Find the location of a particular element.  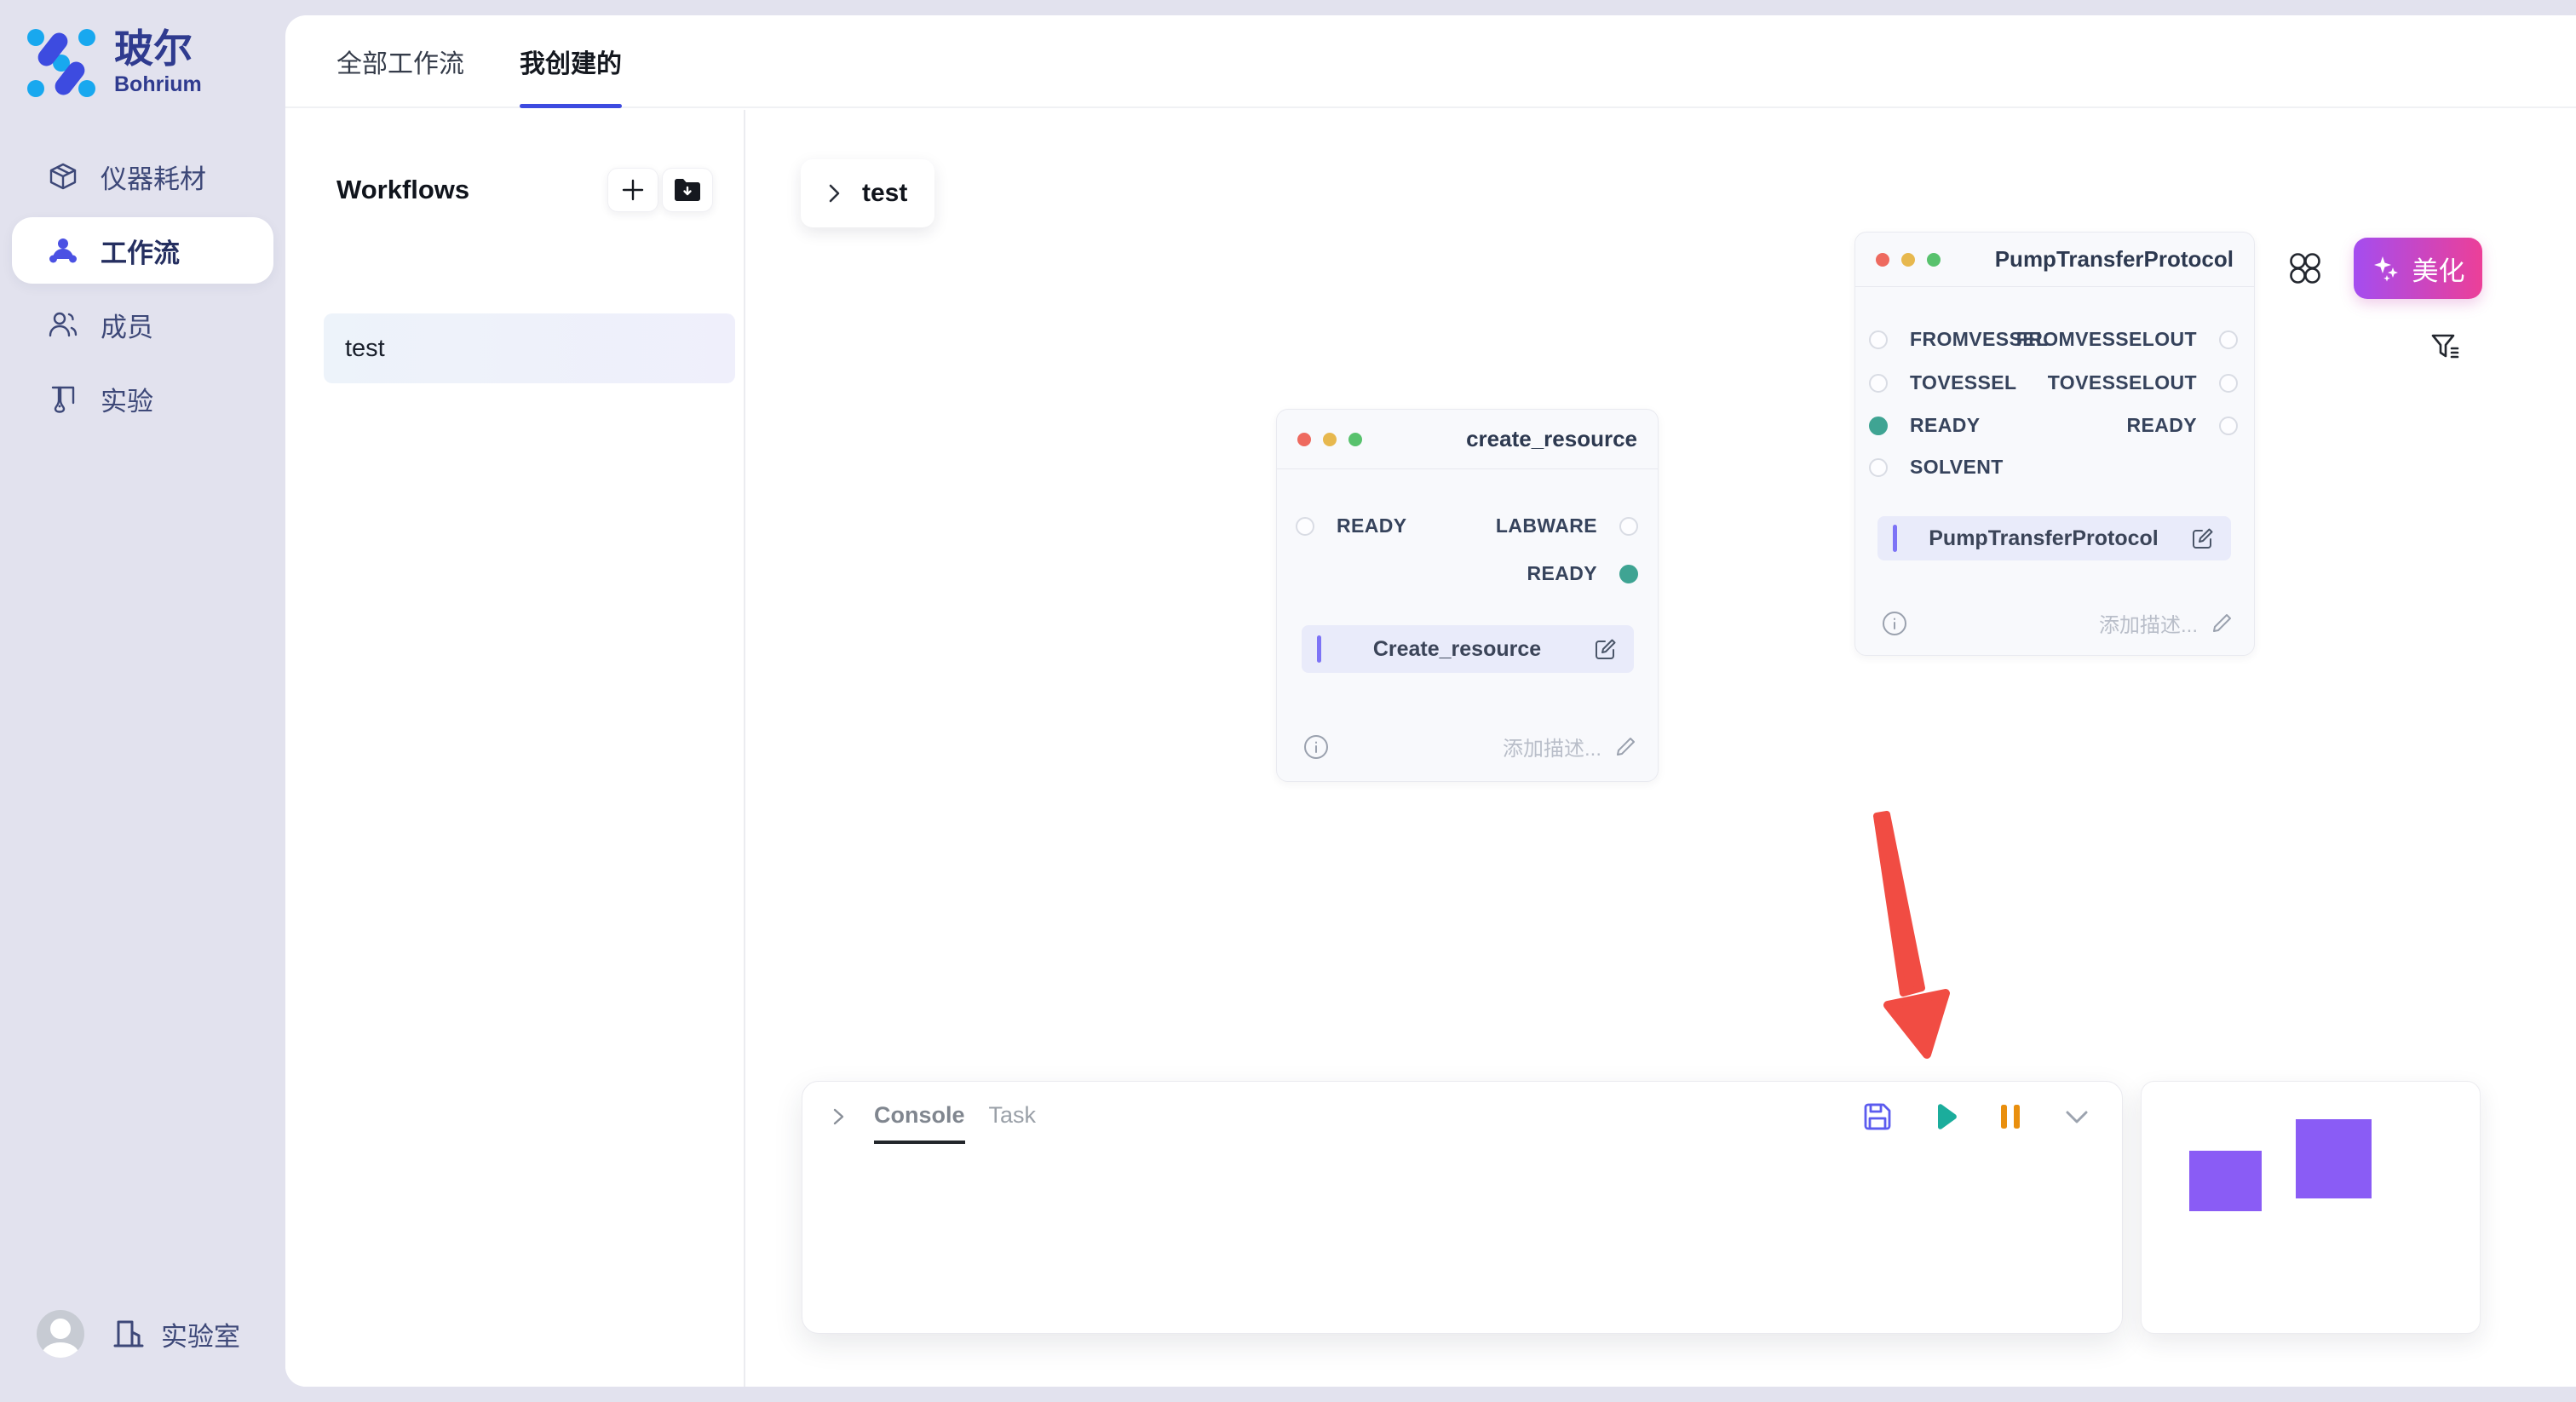

workflow-tabs: 全部工作流 我创建的 is located at coordinates (1430, 62).